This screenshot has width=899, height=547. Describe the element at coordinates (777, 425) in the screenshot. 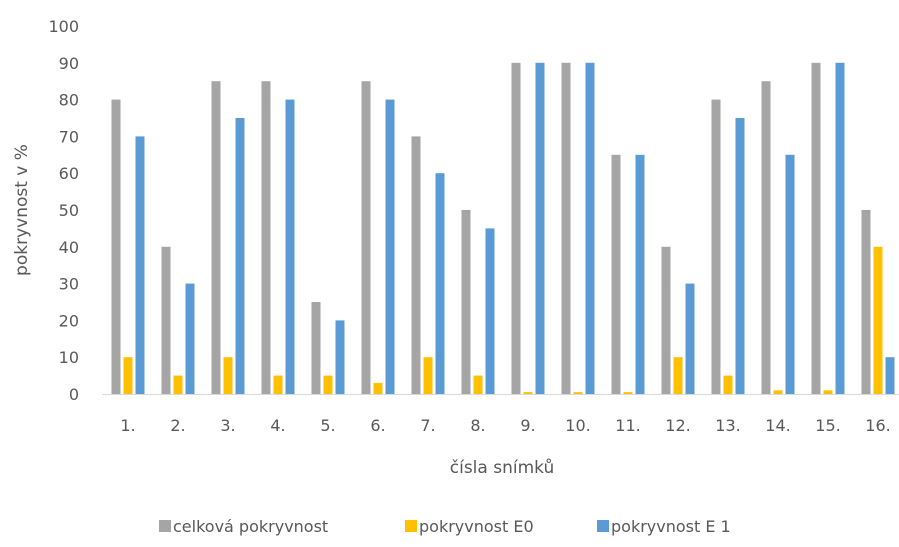

I see `x-tick-label: 14.` at that location.